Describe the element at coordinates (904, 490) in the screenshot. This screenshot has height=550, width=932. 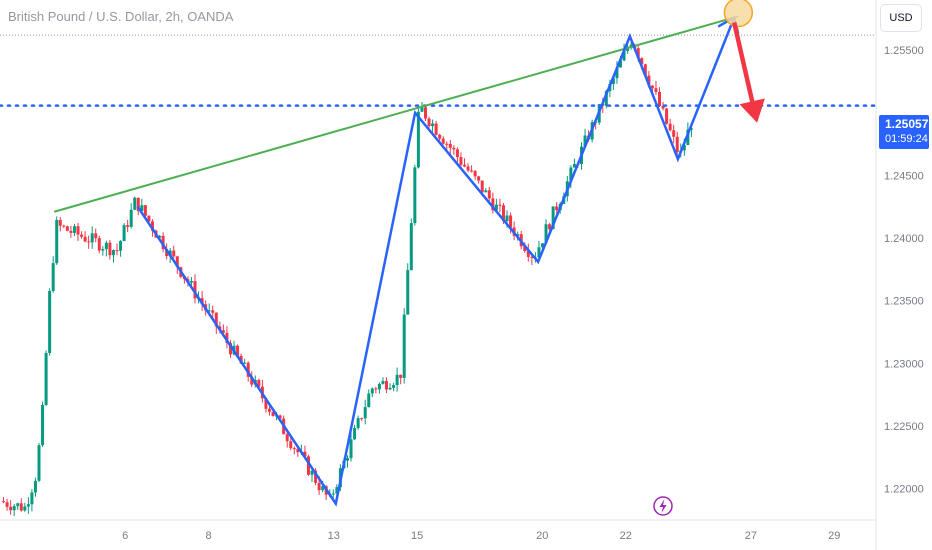
I see `price-tick-label: 1.22000` at that location.